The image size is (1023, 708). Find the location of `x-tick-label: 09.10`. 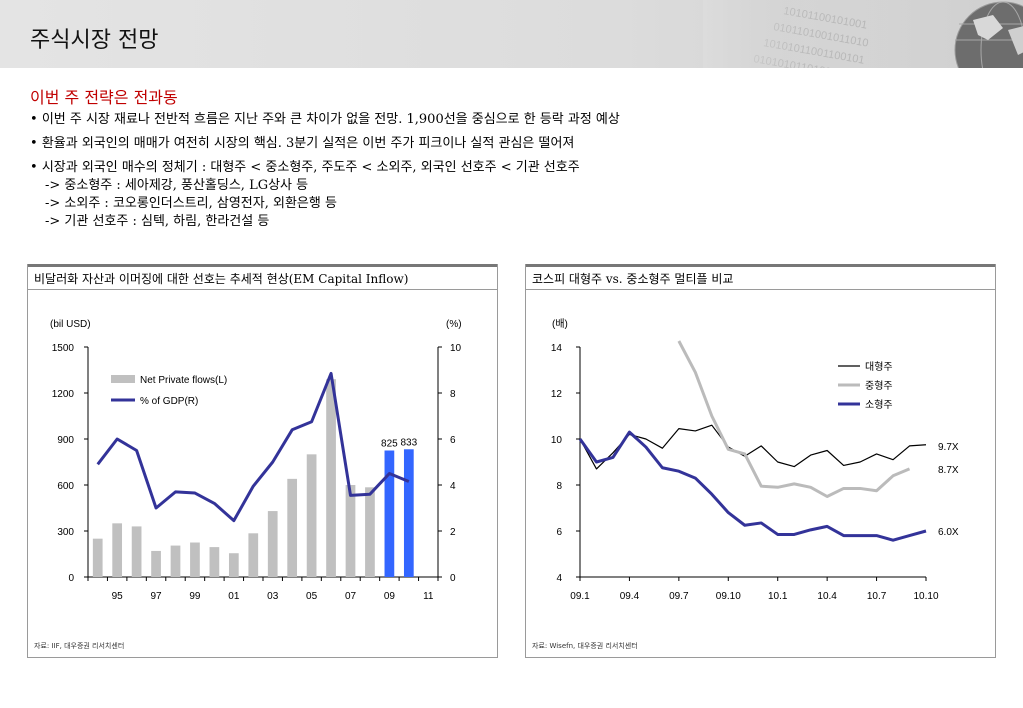

x-tick-label: 09.10 is located at coordinates (728, 596).